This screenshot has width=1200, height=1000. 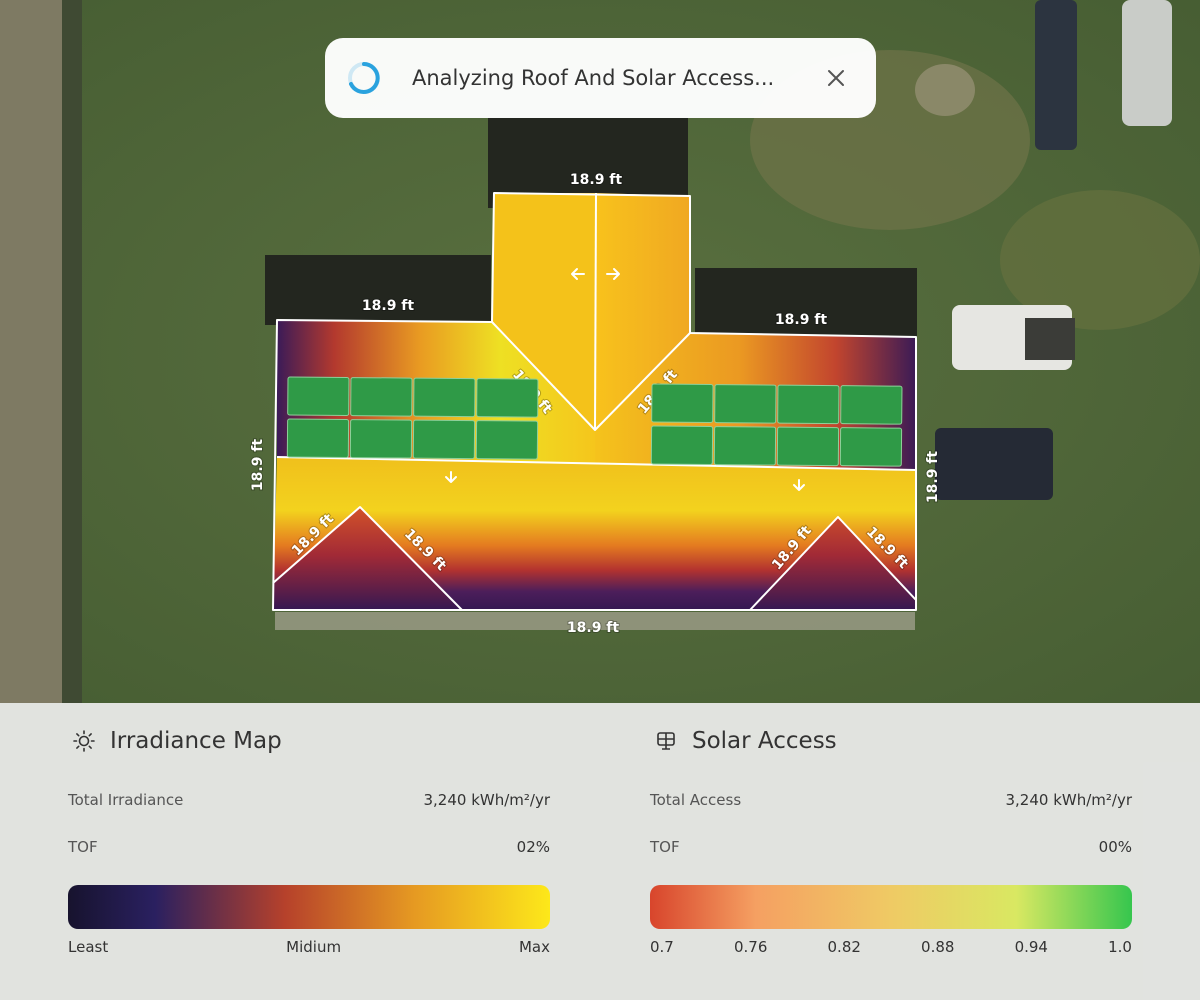 I want to click on section-title: Irradiance Map, so click(x=196, y=741).